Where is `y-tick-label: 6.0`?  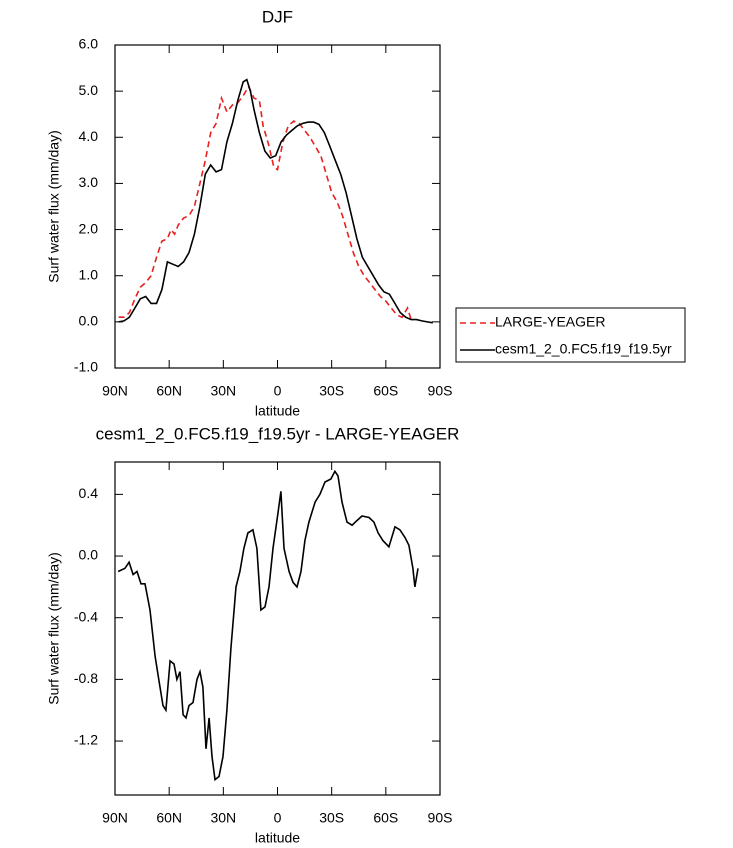
y-tick-label: 6.0 is located at coordinates (89, 44).